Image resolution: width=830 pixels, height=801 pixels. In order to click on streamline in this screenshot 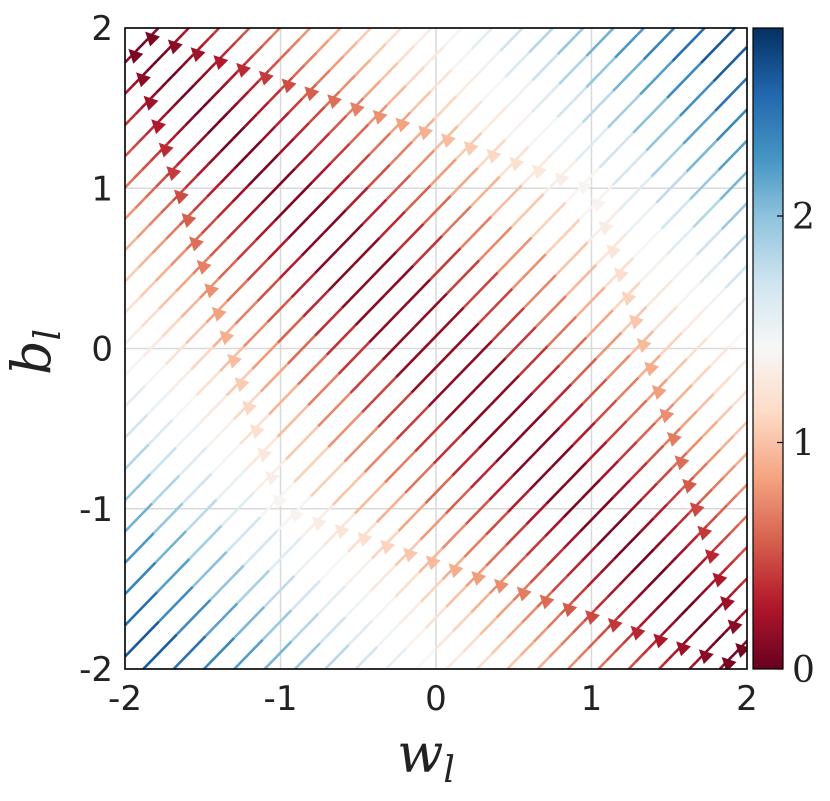, I will do `click(611, 529)`.